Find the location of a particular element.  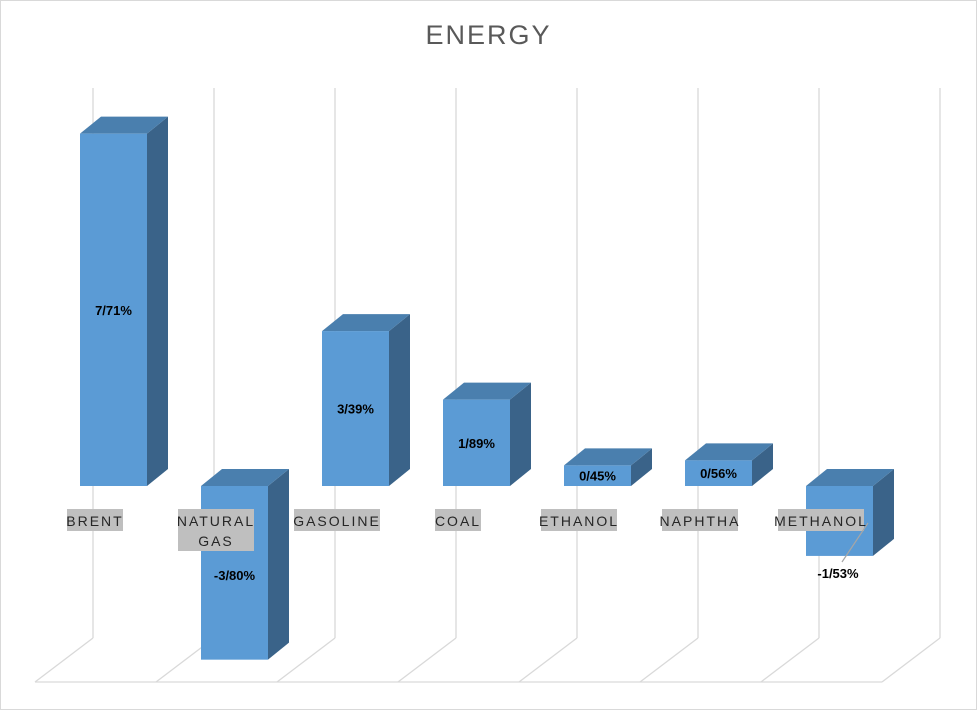

category-label: COAL is located at coordinates (458, 521).